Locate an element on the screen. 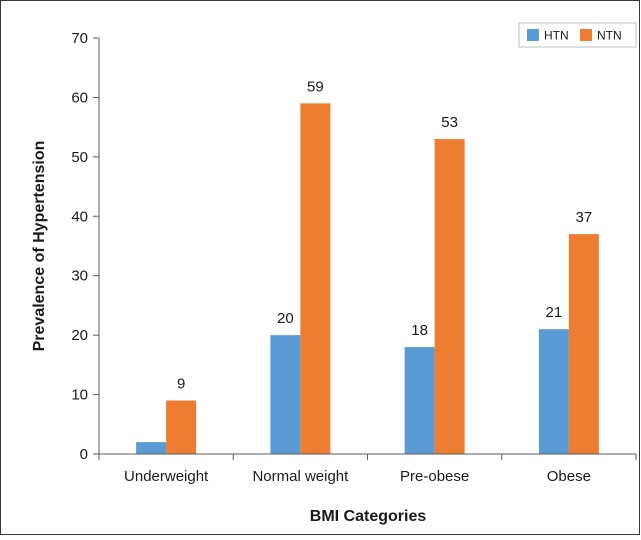 The width and height of the screenshot is (641, 540). y-tick-label: 20 is located at coordinates (79, 335).